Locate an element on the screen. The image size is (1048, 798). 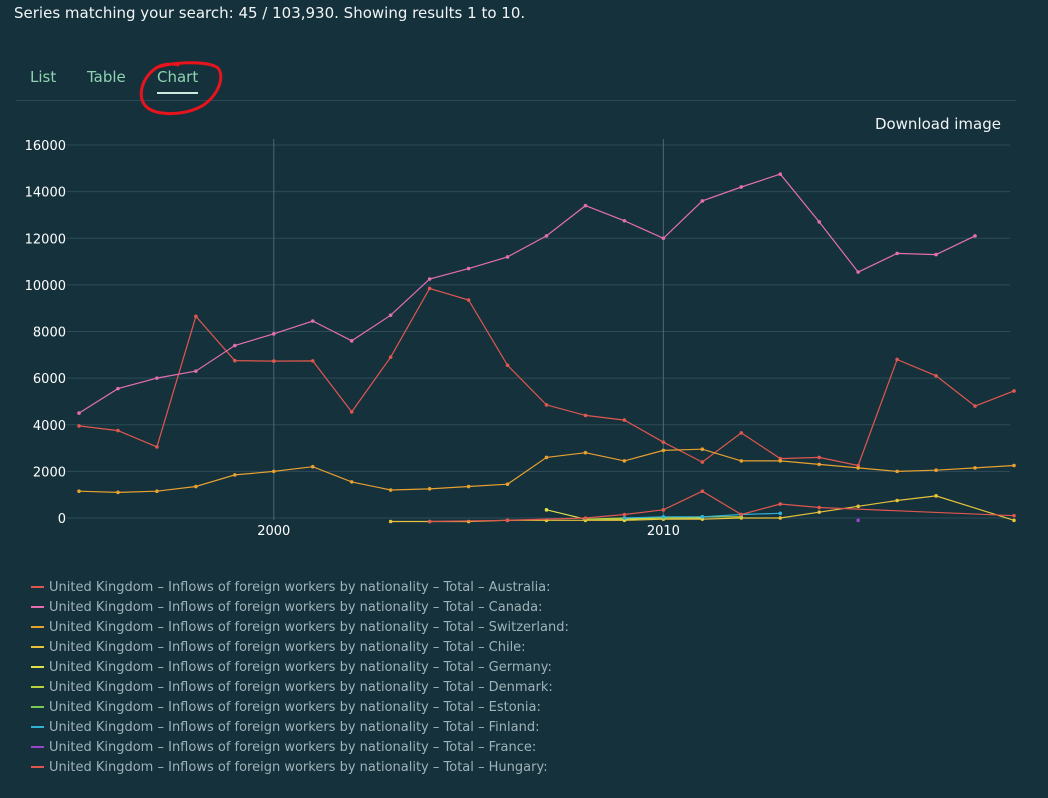
view-tabs: List Table Chart is located at coordinates (516, 83).